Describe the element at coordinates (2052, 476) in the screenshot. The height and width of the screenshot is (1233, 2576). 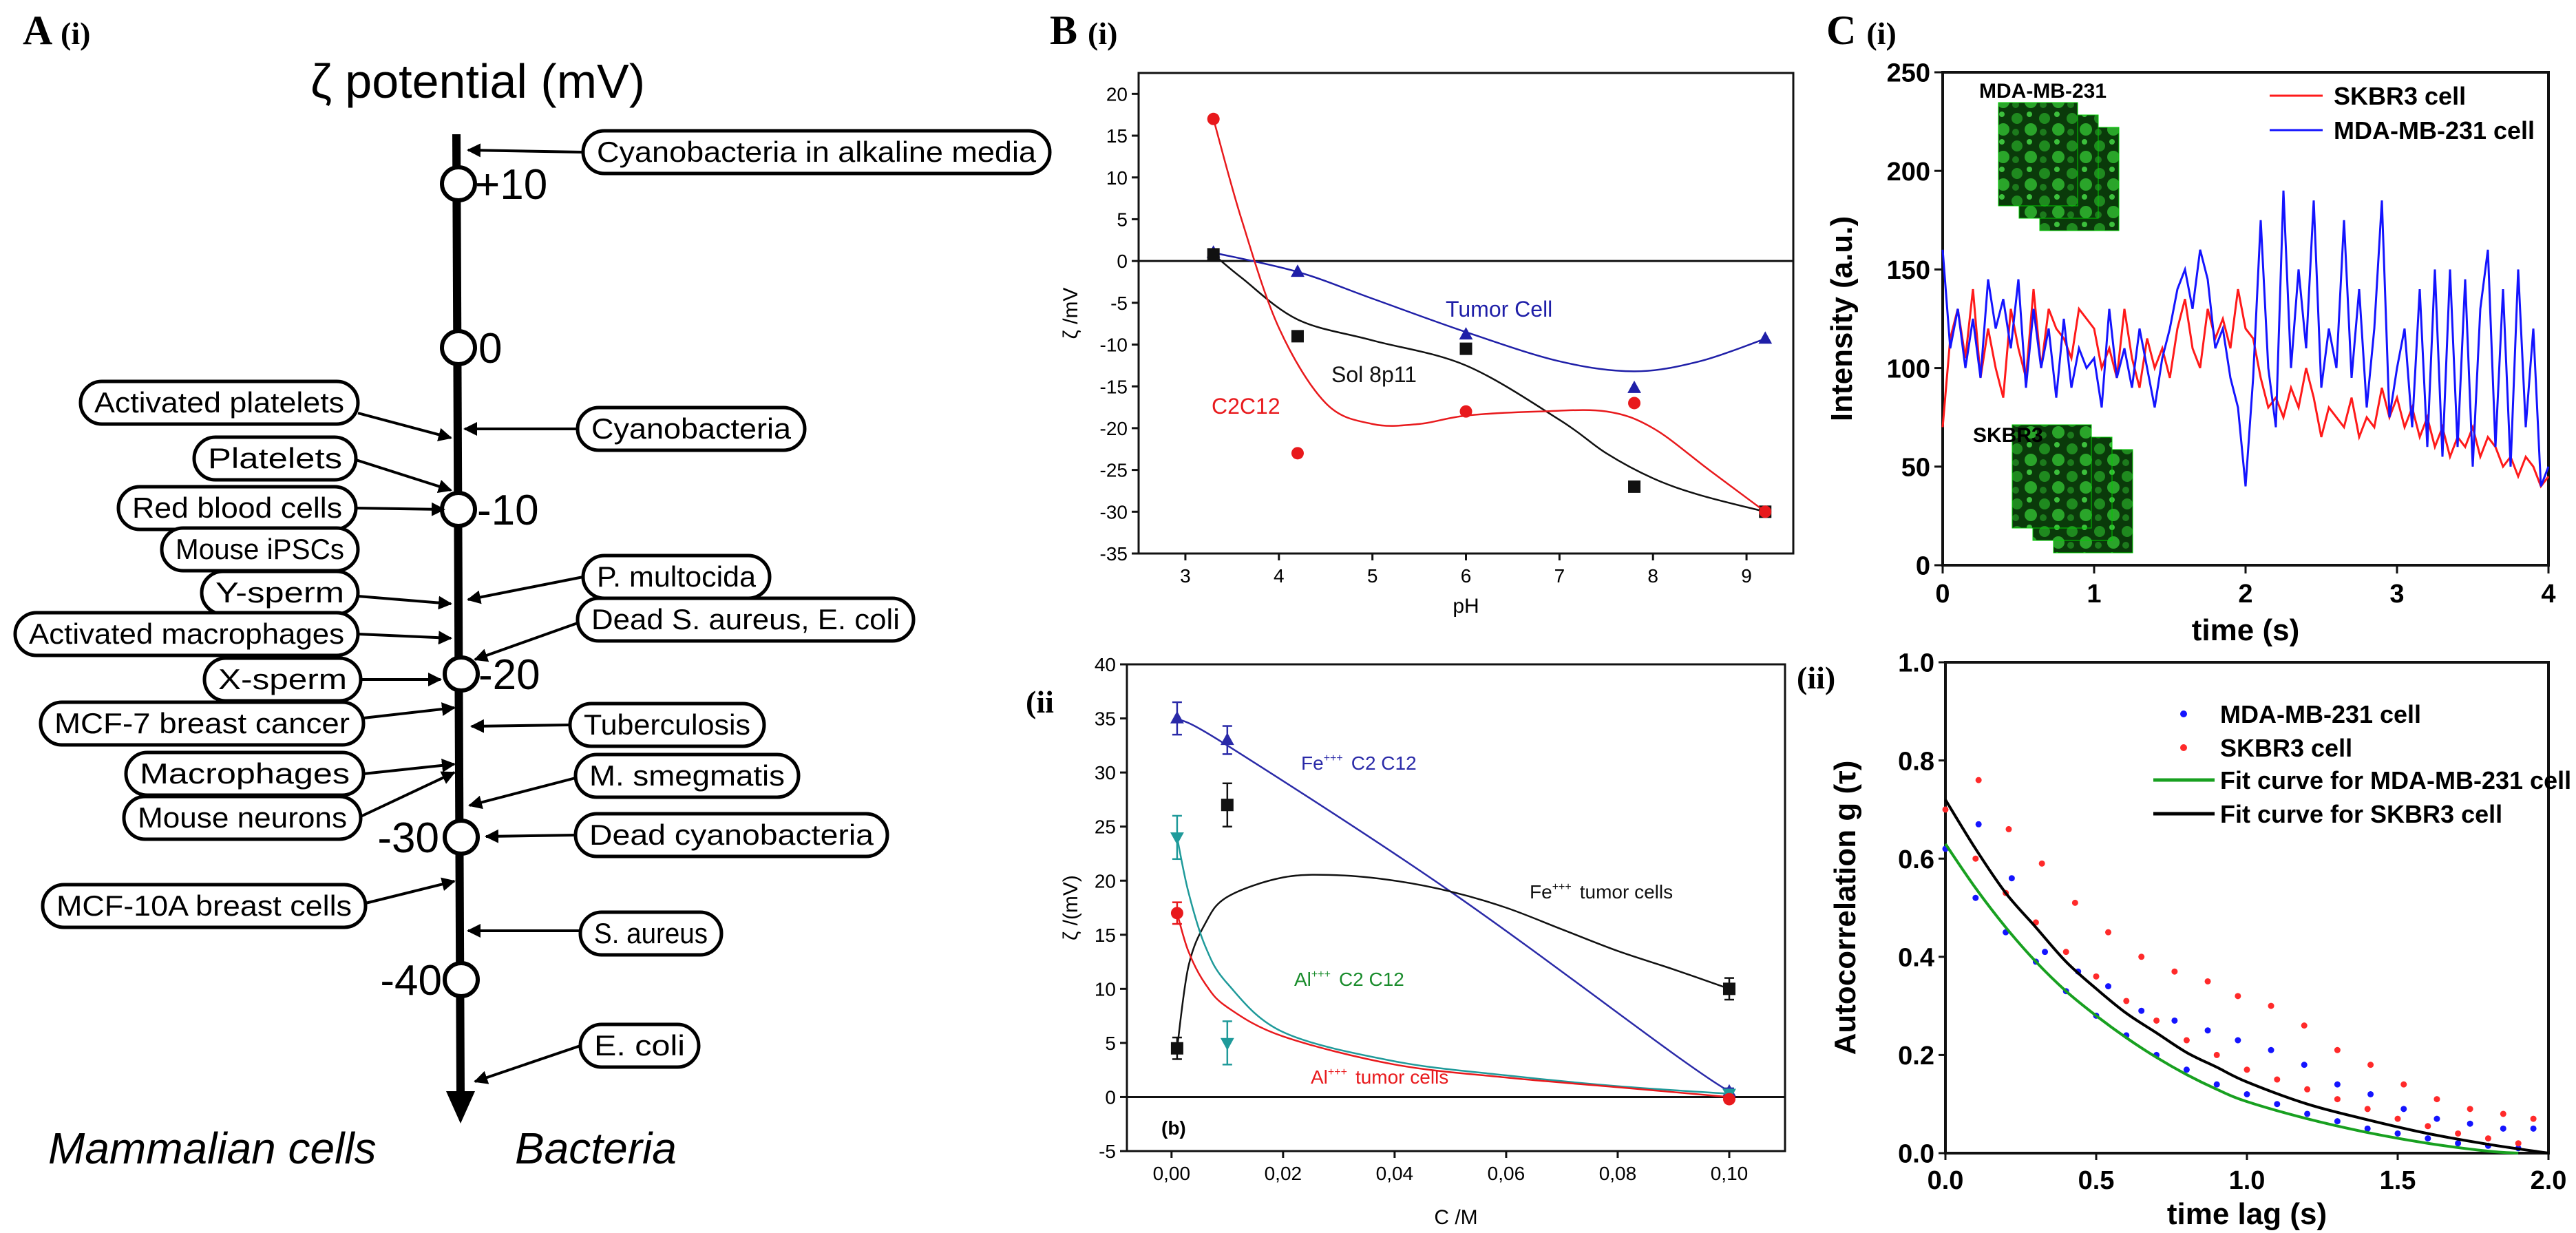
I see `cell-image-frame` at that location.